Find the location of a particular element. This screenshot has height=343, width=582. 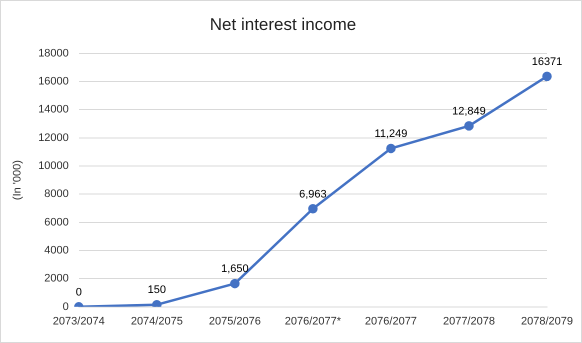

data-label: 150 is located at coordinates (157, 290).